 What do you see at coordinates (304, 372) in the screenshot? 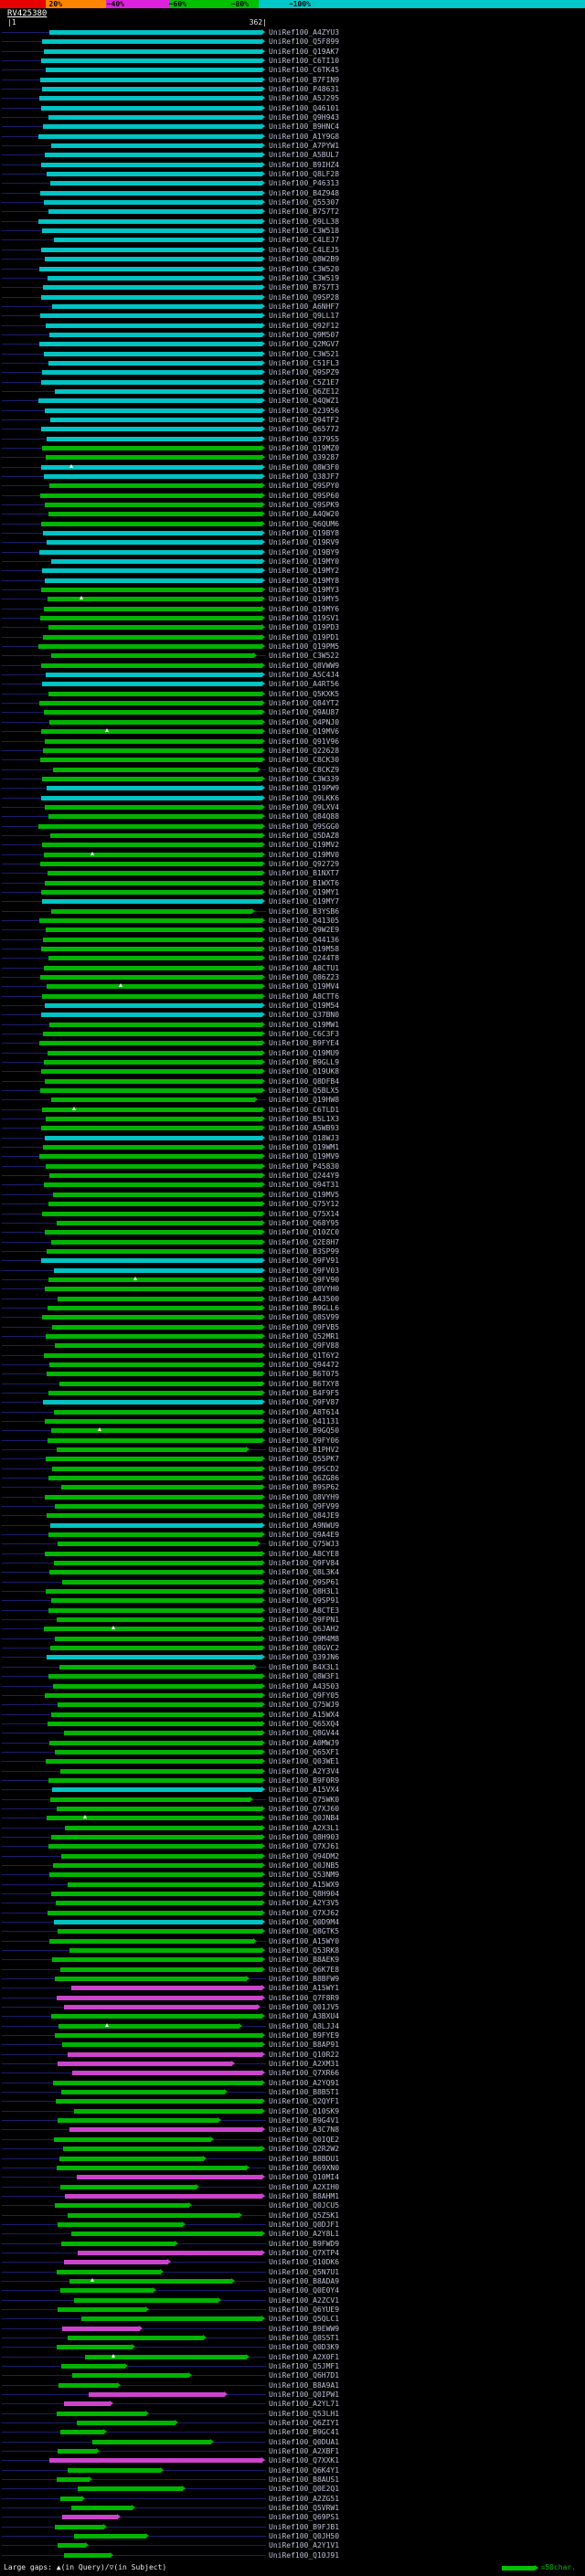
I see `hit-label: UniRef100_Q9SPZ9` at bounding box center [304, 372].